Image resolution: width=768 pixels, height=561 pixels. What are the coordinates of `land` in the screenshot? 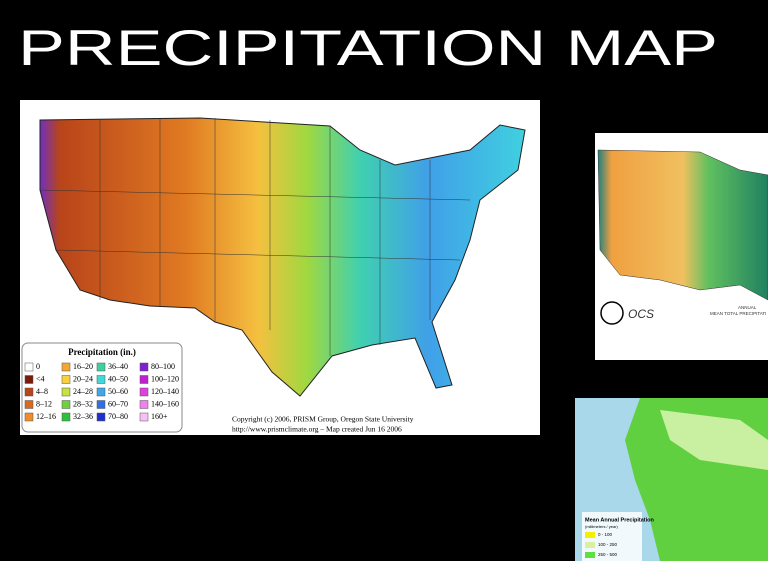 It's located at (714, 440).